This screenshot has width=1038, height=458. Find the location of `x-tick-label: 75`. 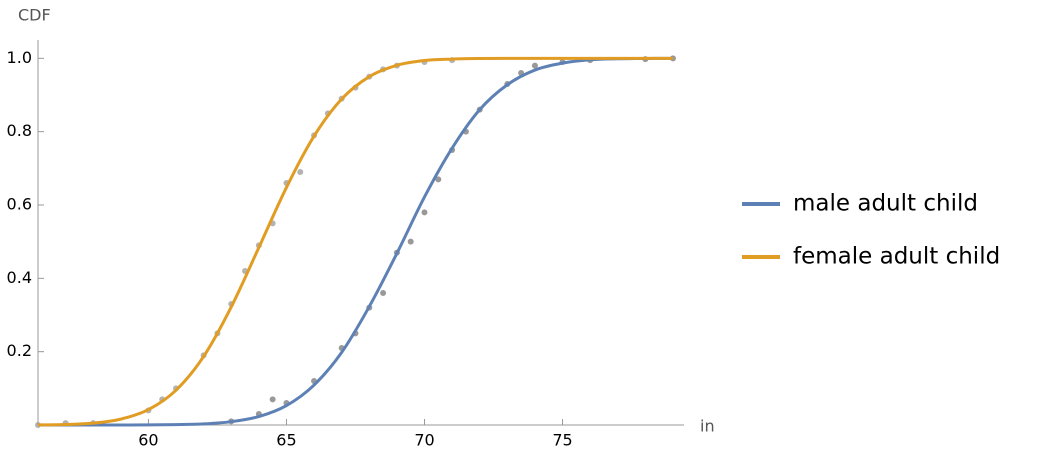

x-tick-label: 75 is located at coordinates (562, 440).